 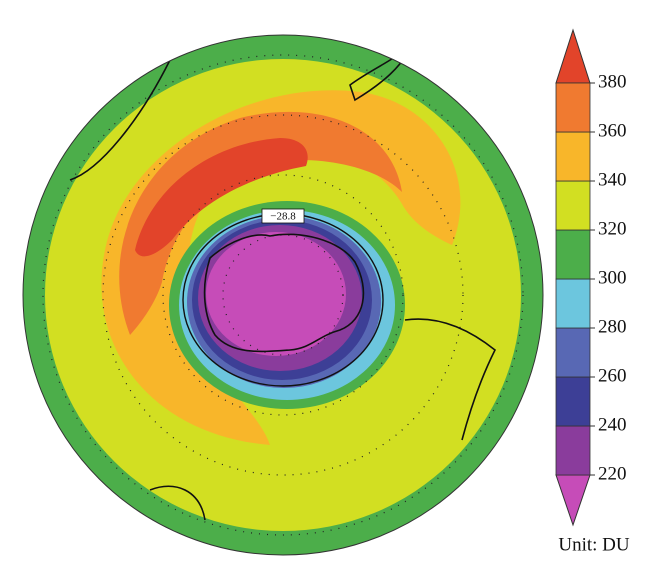 I want to click on annotation-box, so click(x=283, y=216).